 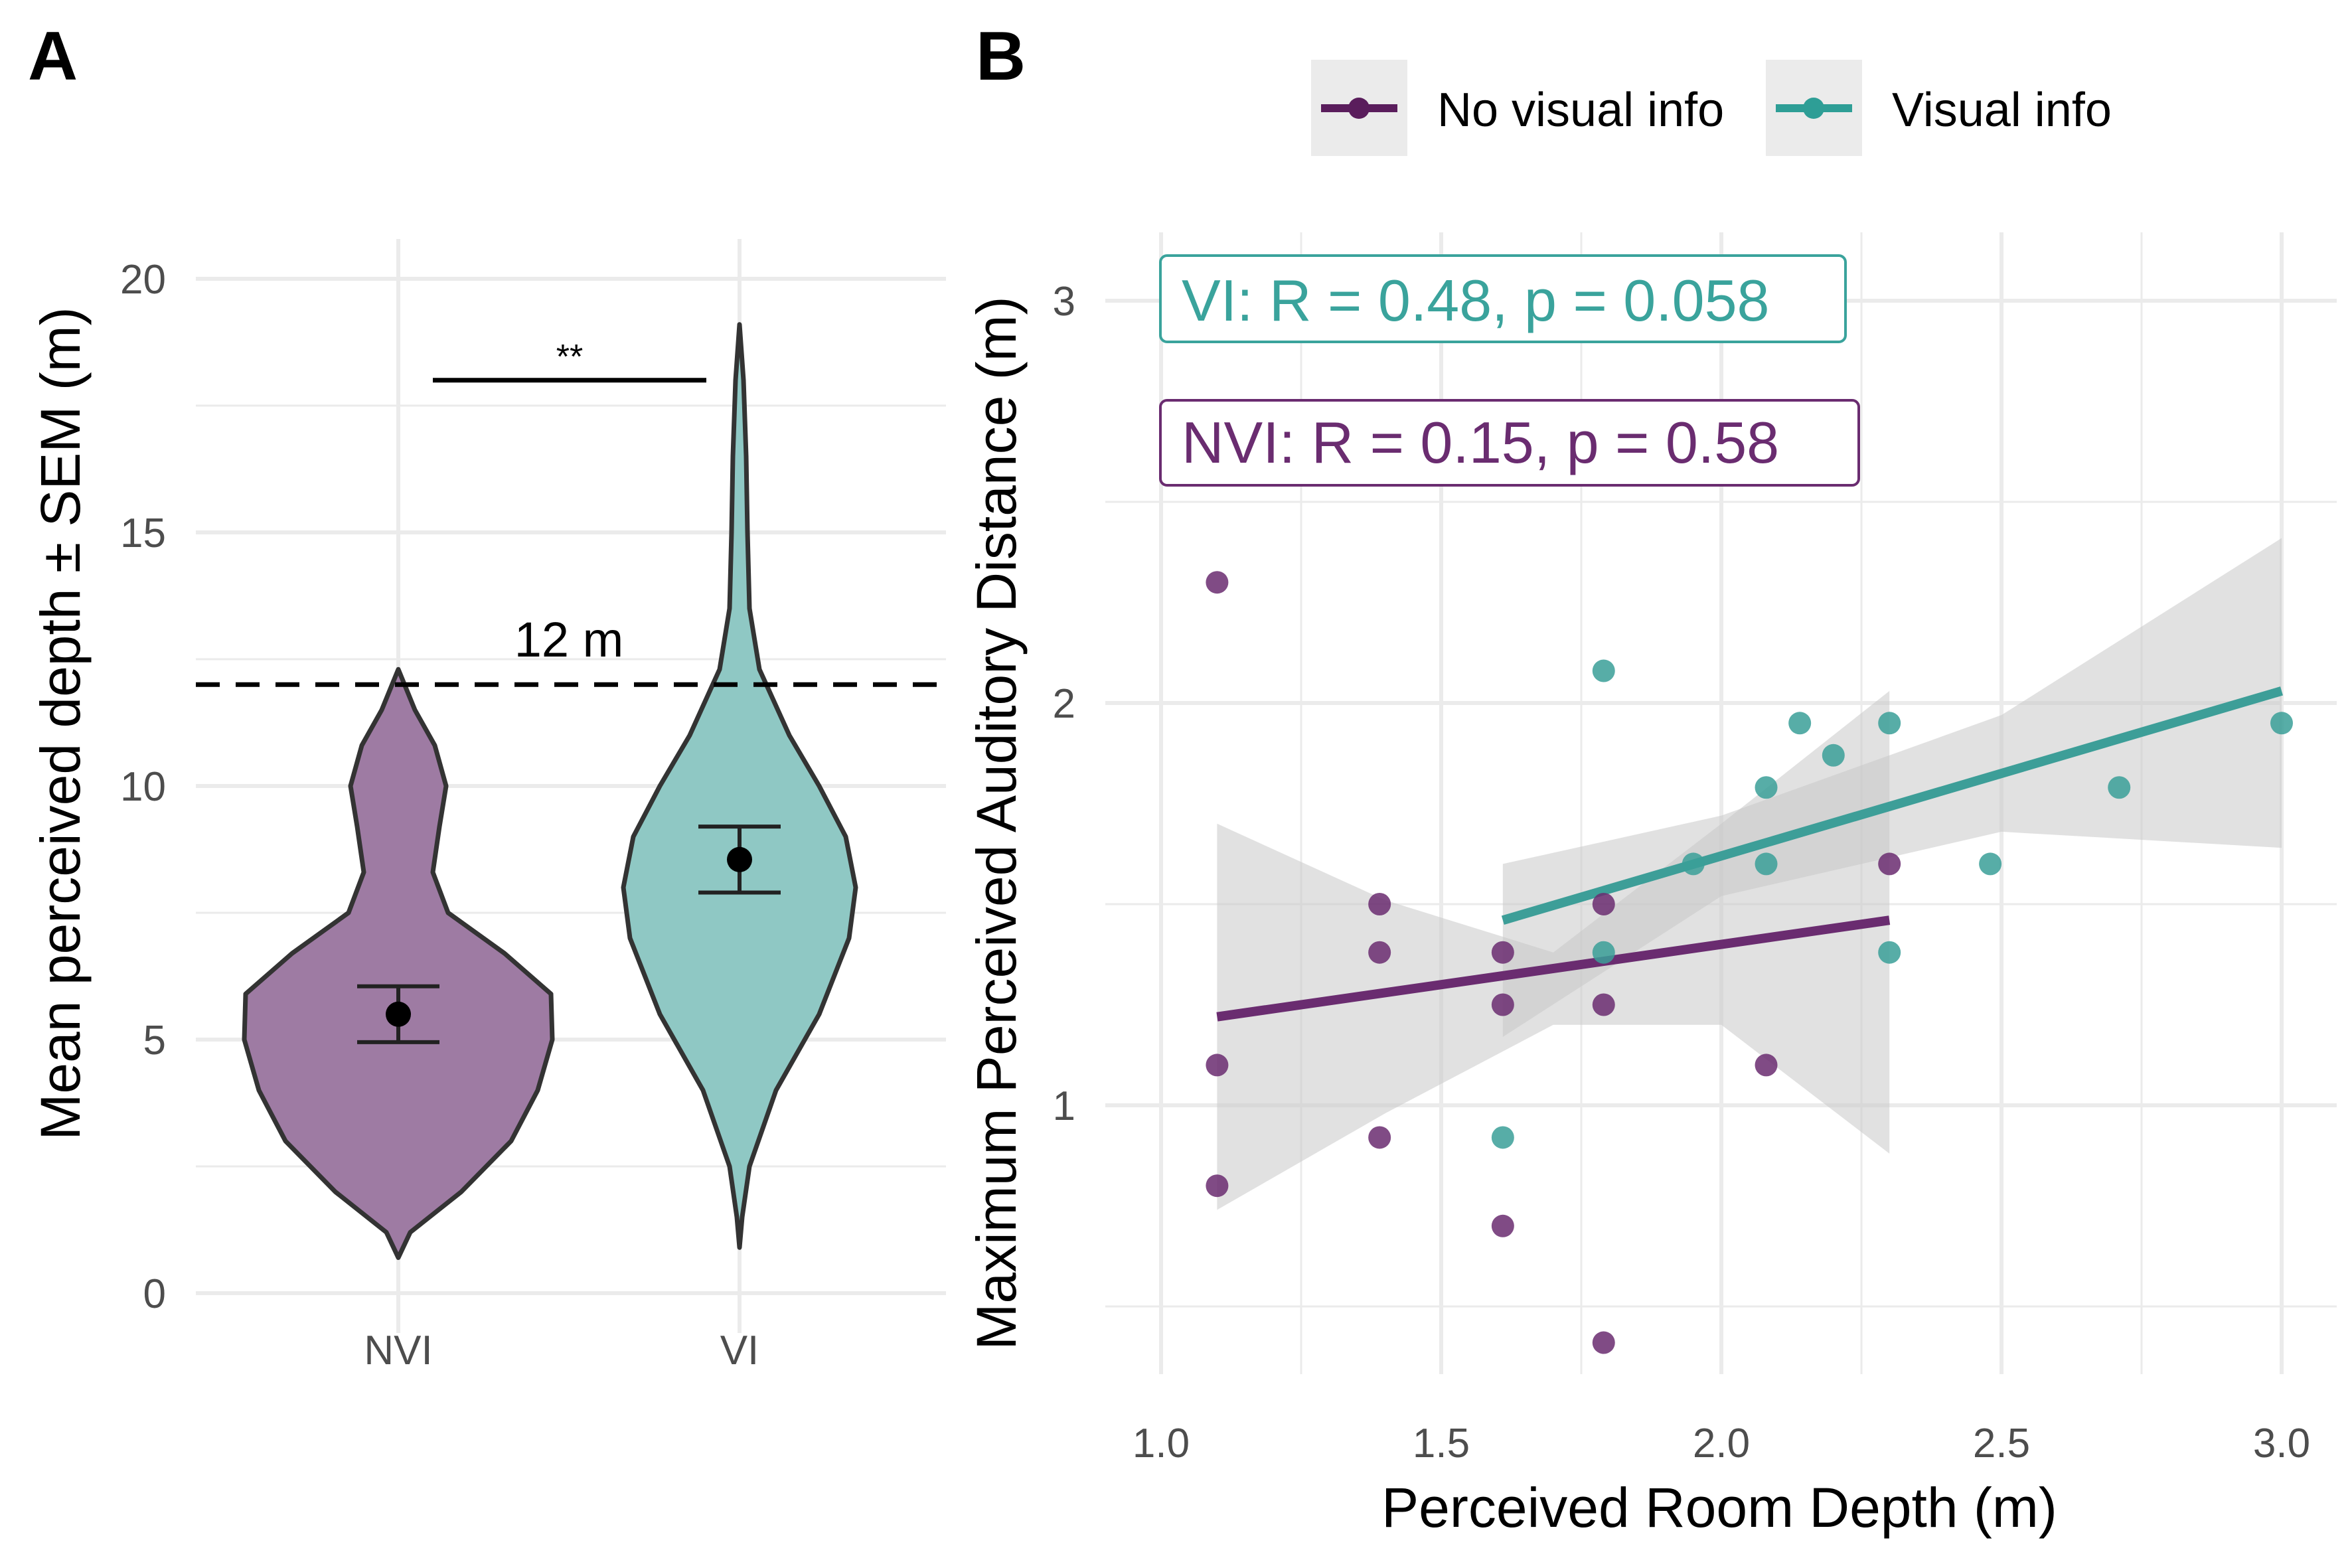 What do you see at coordinates (1064, 302) in the screenshot?
I see `y-tick-label: 3` at bounding box center [1064, 302].